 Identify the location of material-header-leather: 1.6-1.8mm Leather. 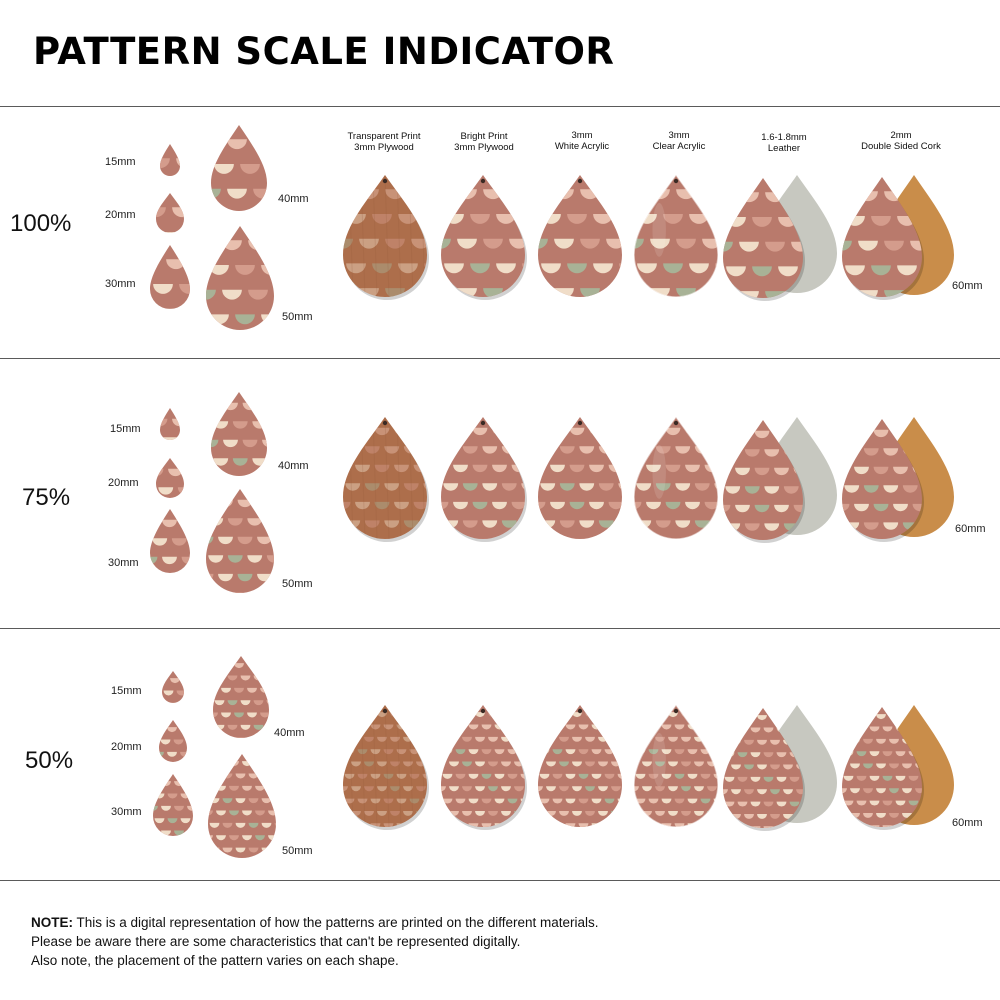
(784, 143).